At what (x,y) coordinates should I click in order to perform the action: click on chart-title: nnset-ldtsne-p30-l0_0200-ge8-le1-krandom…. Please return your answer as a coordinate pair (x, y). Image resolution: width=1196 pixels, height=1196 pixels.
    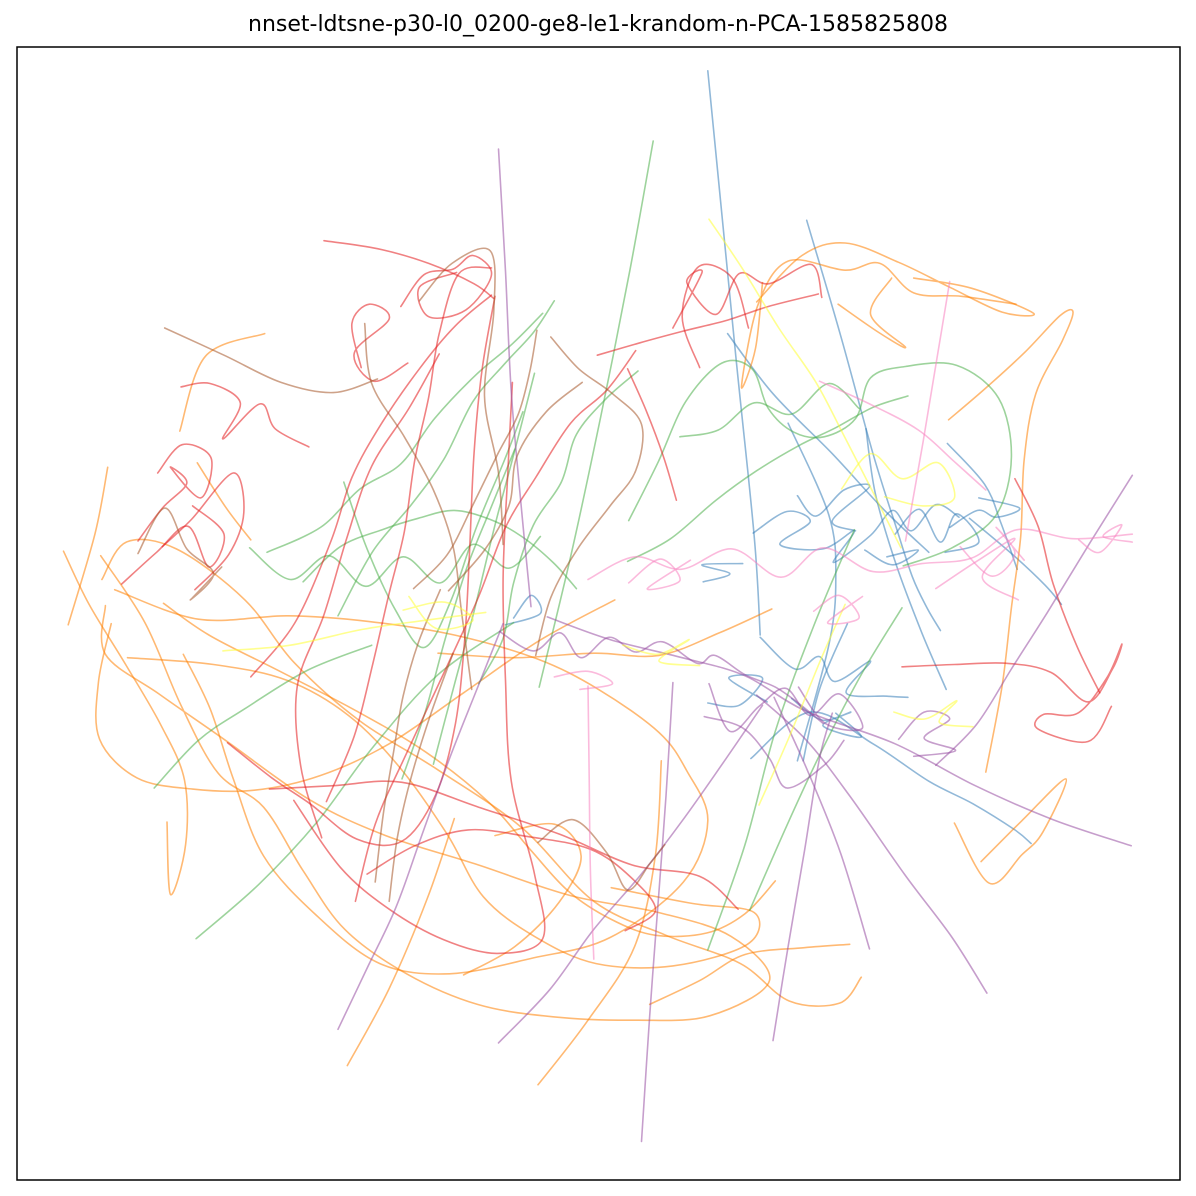
    Looking at the image, I should click on (598, 24).